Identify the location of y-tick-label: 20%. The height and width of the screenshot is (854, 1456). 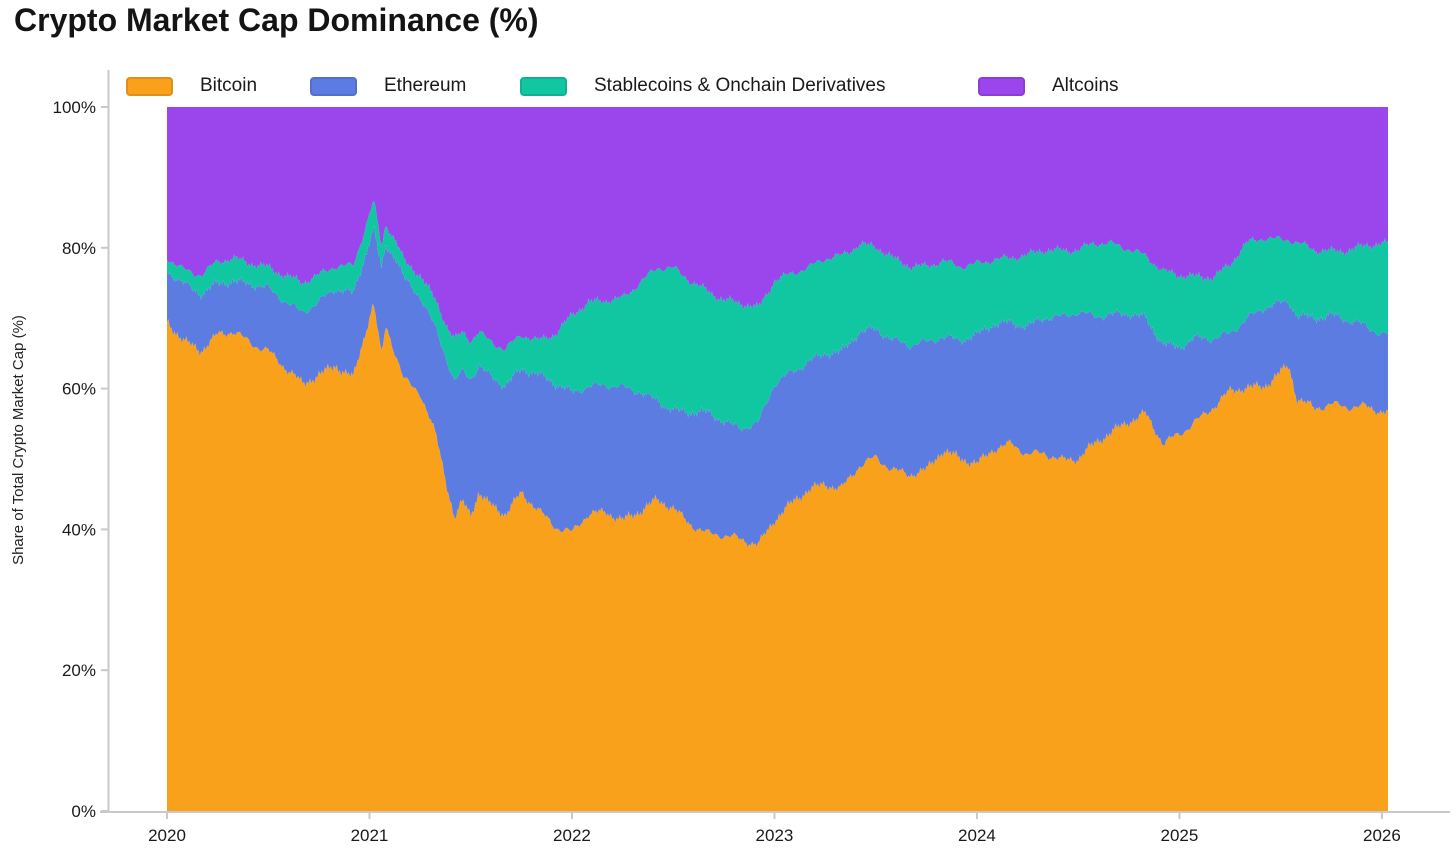
(79, 670).